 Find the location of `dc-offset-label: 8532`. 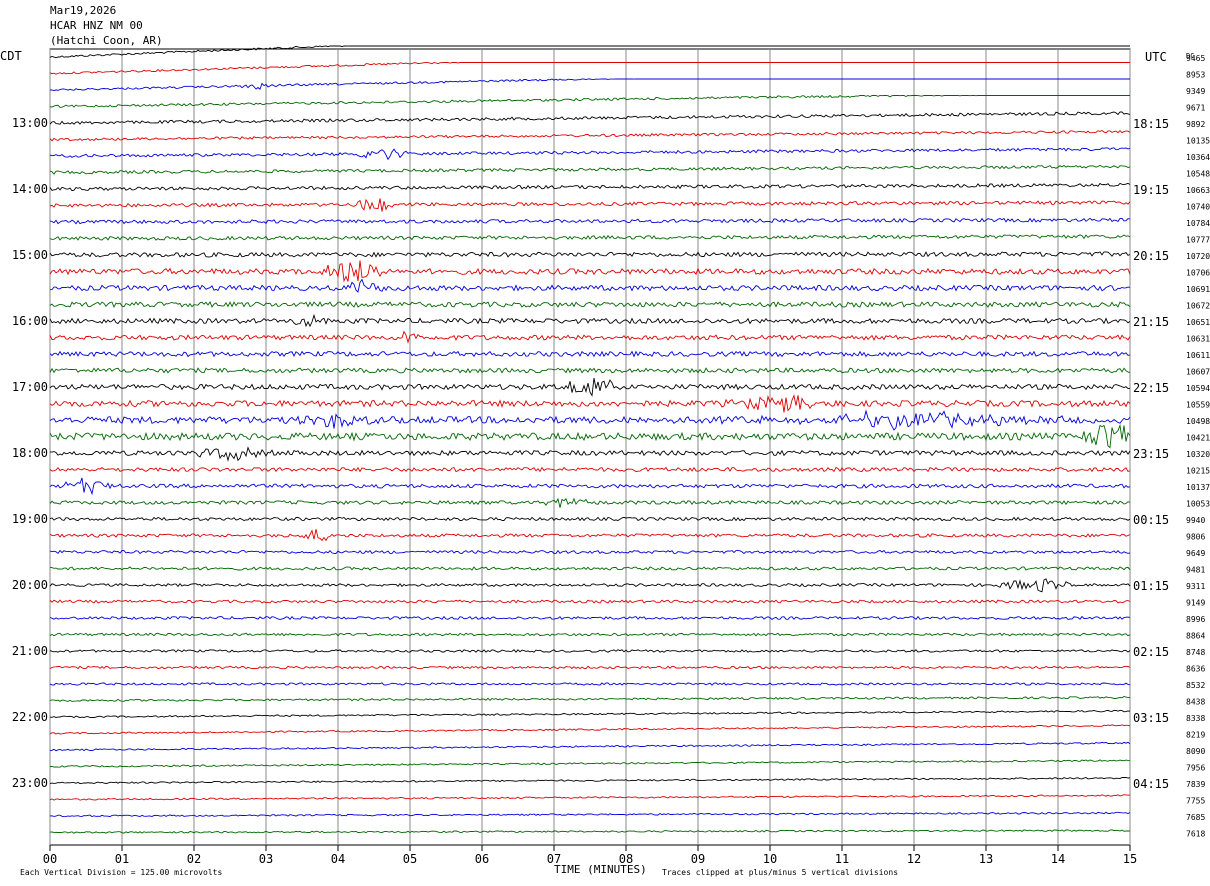

dc-offset-label: 8532 is located at coordinates (1195, 685).